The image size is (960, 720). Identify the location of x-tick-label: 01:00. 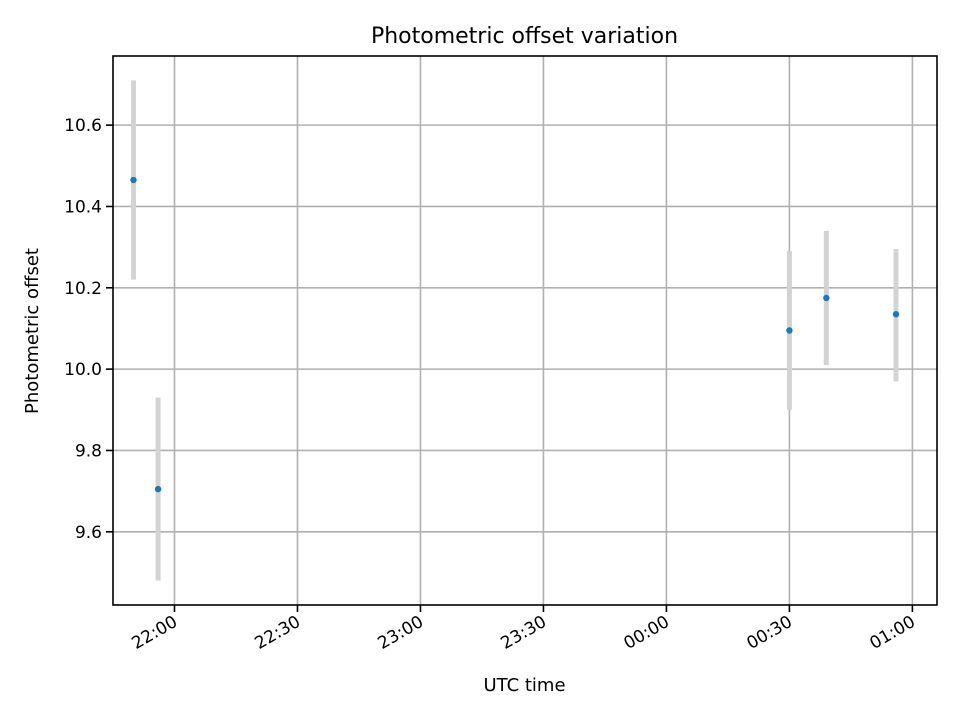
(892, 633).